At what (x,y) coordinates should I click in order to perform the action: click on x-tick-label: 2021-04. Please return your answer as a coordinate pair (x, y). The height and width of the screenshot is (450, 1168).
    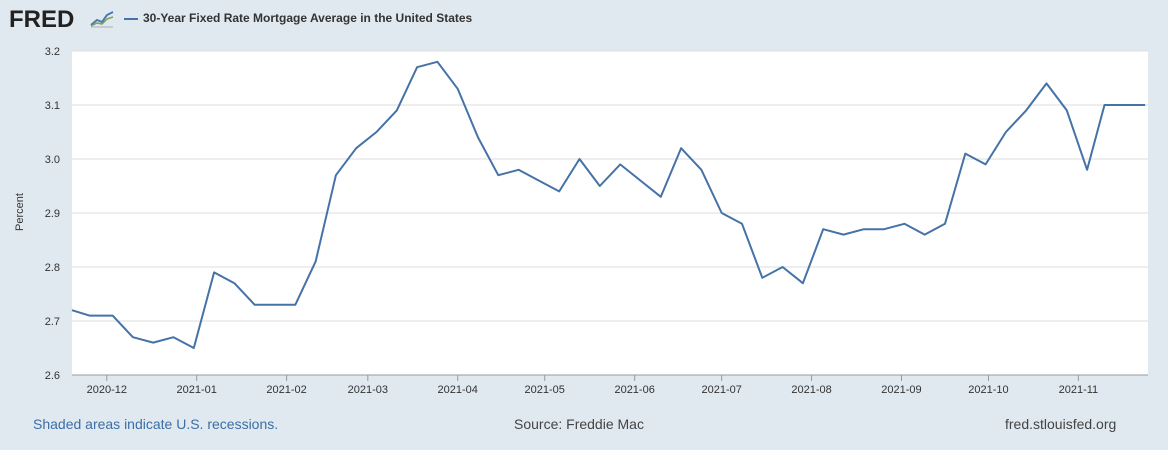
    Looking at the image, I should click on (458, 390).